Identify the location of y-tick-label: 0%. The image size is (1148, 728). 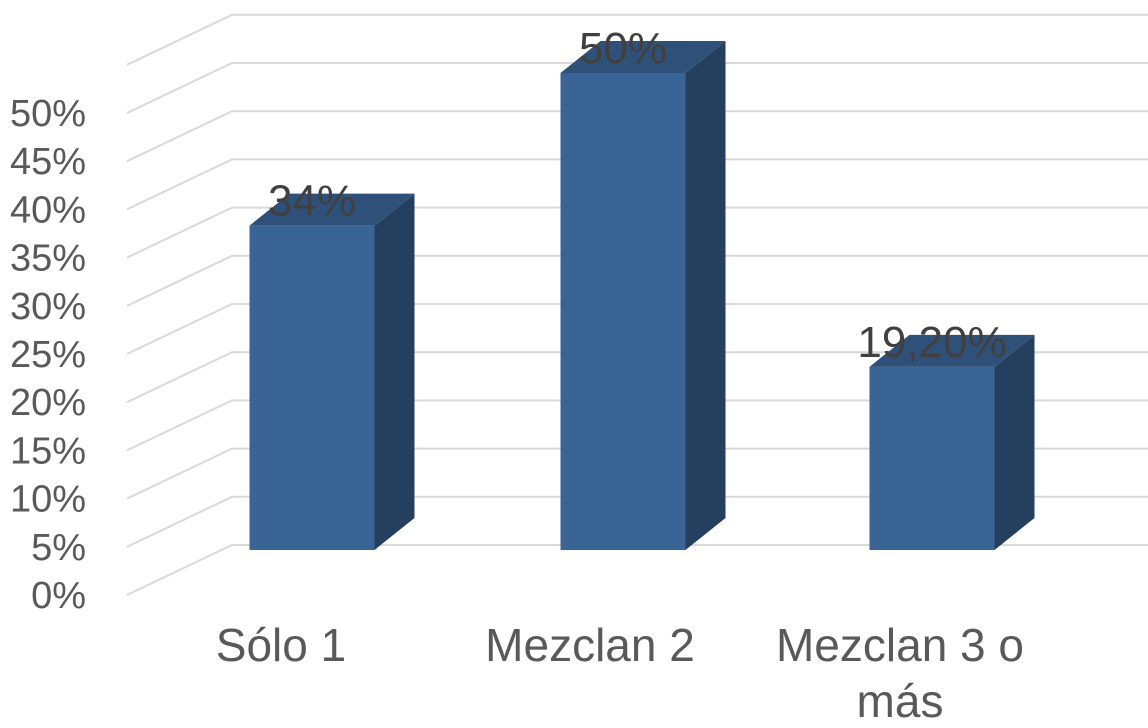
(58, 596).